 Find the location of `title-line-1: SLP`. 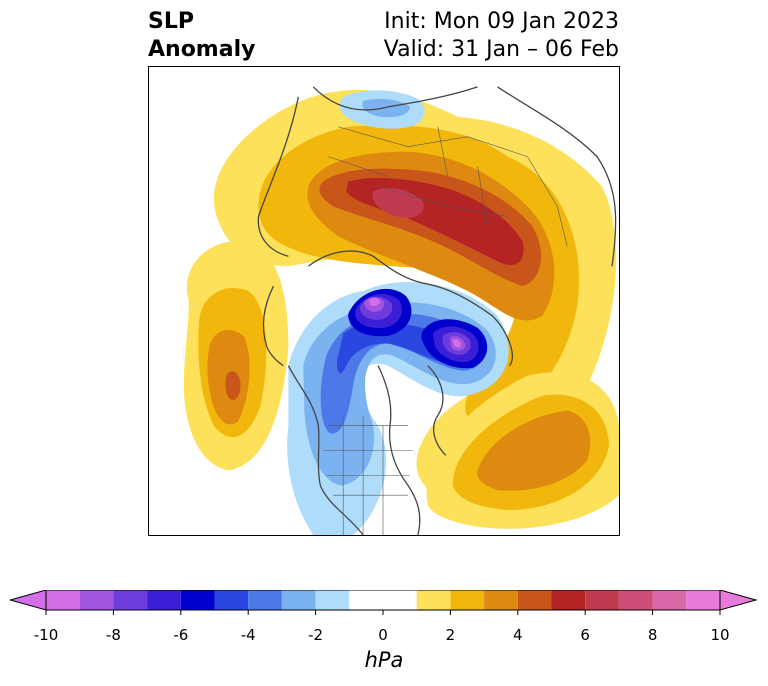

title-line-1: SLP is located at coordinates (171, 21).